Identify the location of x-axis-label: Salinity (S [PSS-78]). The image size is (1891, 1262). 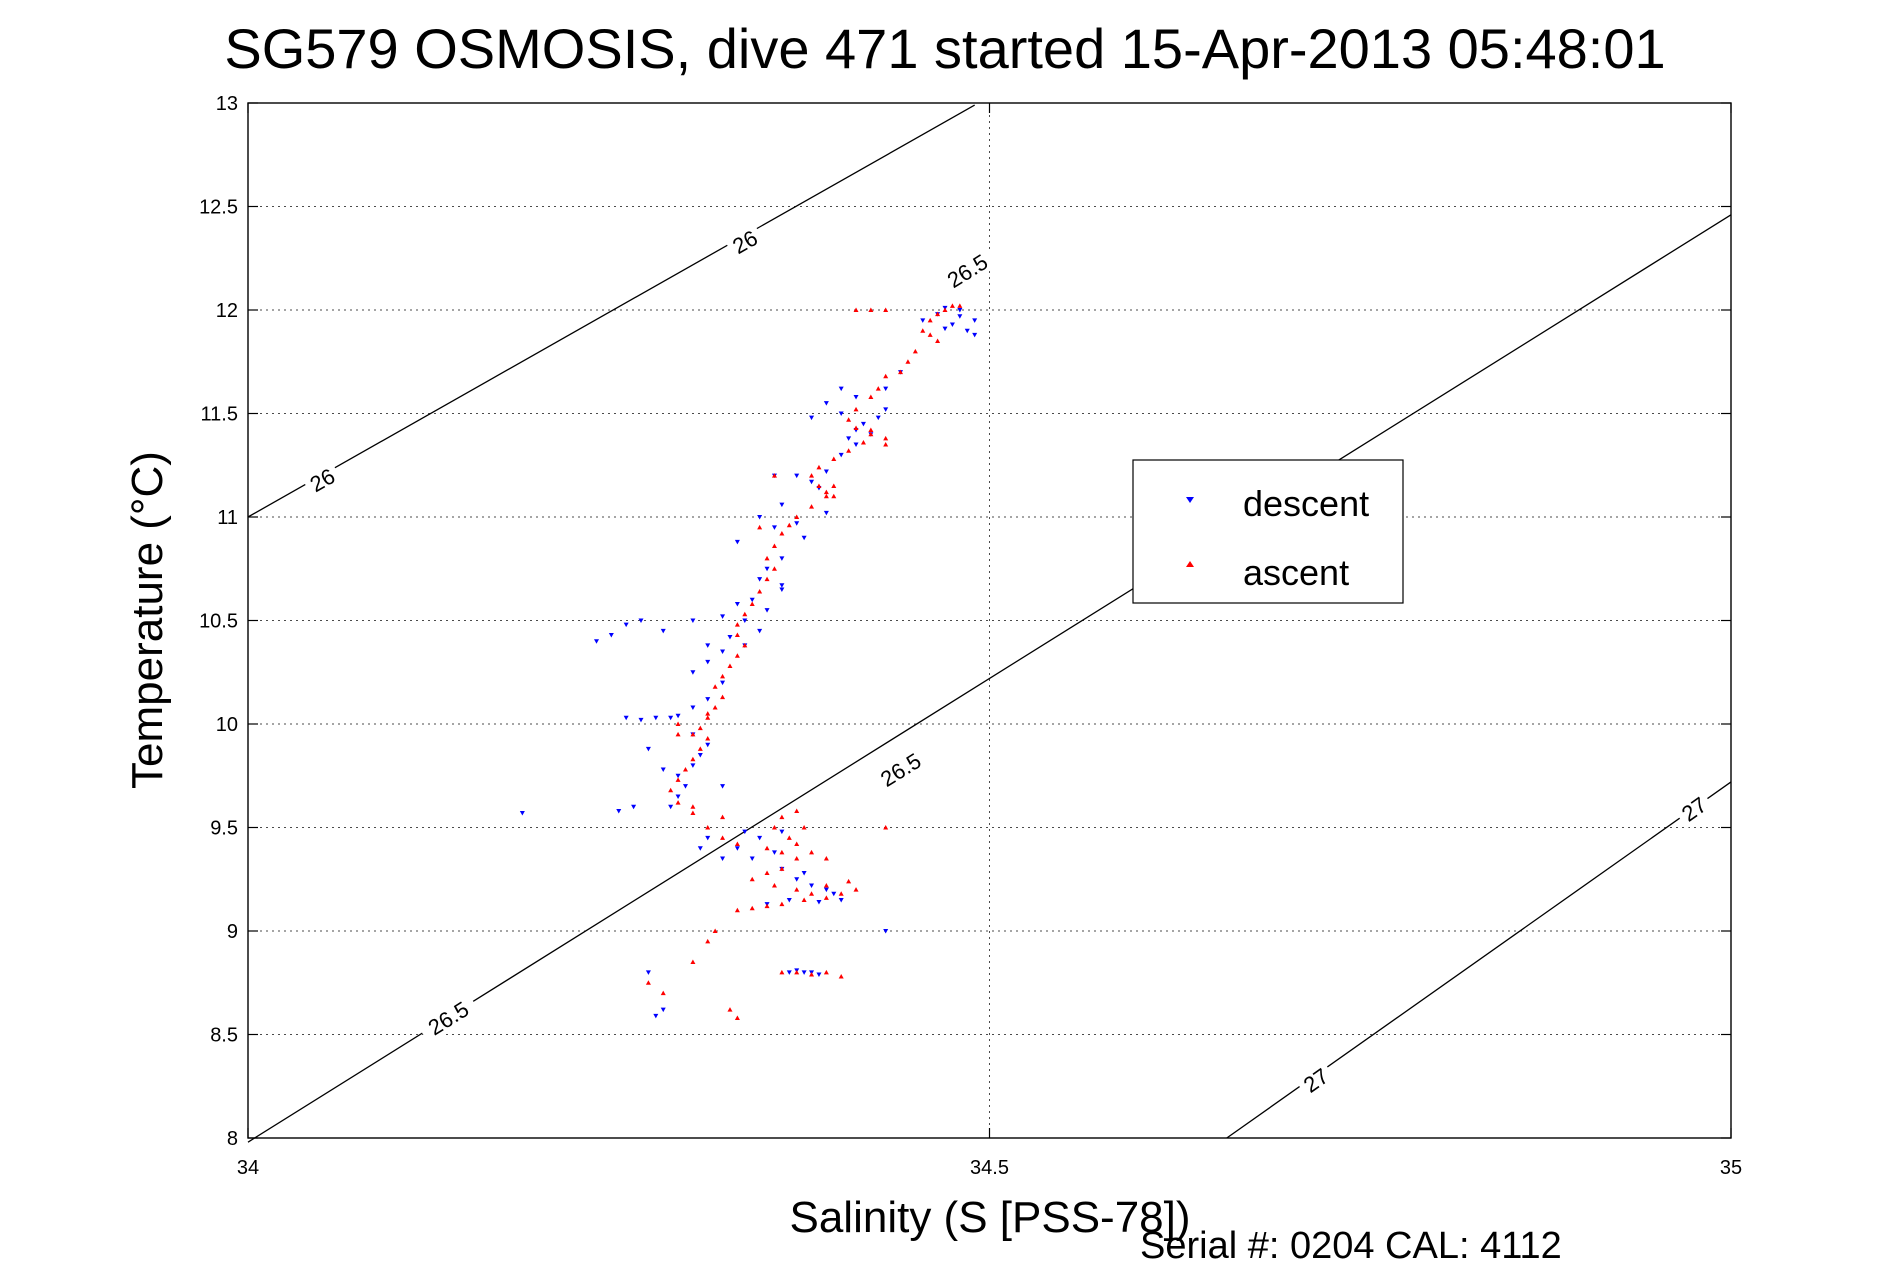
(989, 1217).